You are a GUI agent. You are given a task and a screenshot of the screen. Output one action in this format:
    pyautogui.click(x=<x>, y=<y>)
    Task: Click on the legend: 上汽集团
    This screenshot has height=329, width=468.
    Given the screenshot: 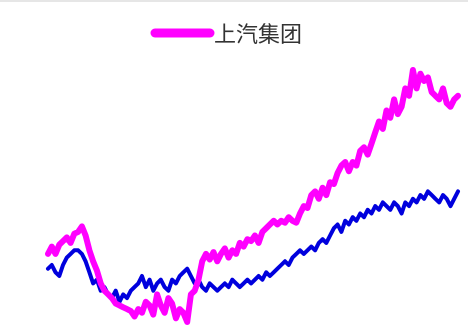 What is the action you would take?
    pyautogui.click(x=226, y=35)
    